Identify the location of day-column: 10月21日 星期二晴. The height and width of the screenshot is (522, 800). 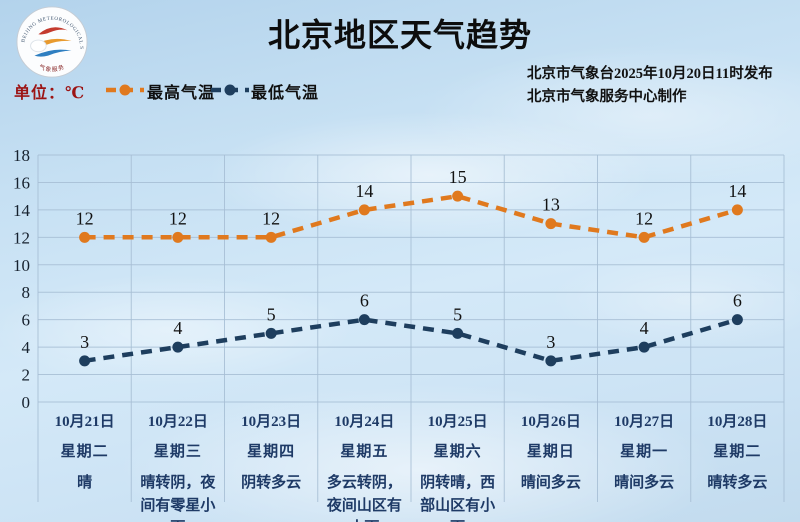
(84, 457).